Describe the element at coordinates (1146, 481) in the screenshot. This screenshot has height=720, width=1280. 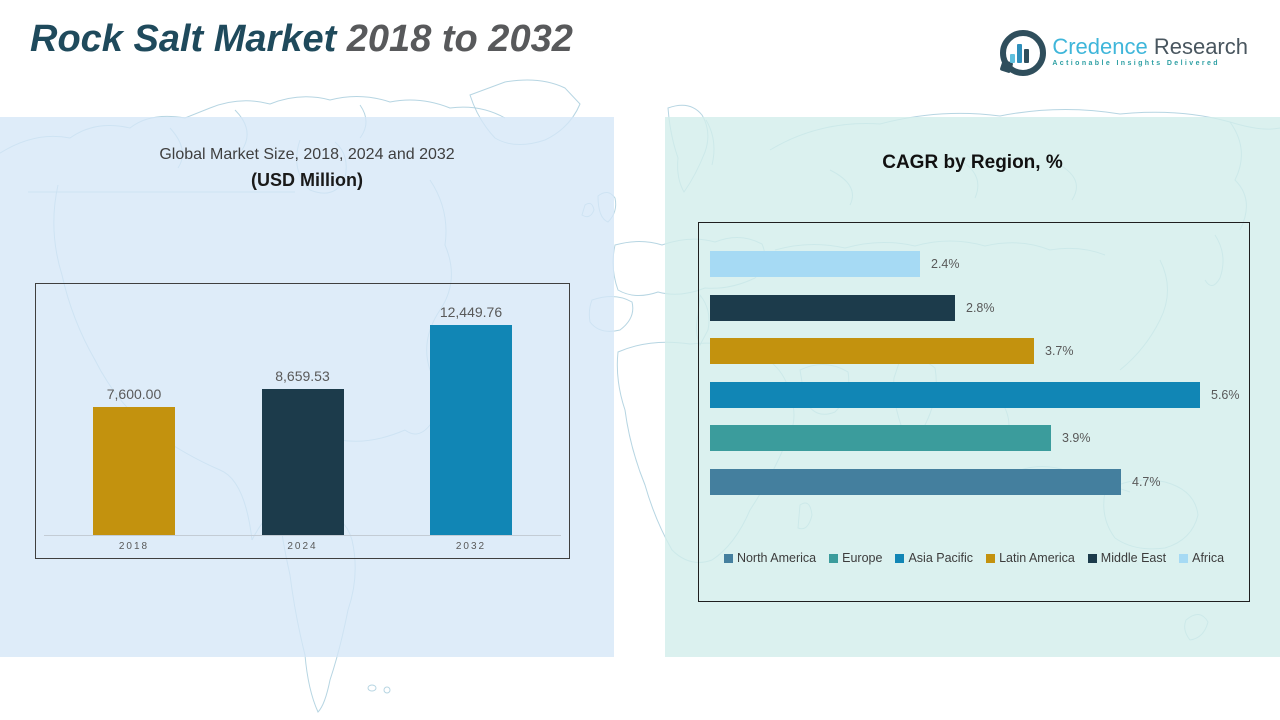
I see `cagr-value-label: 4.7%` at that location.